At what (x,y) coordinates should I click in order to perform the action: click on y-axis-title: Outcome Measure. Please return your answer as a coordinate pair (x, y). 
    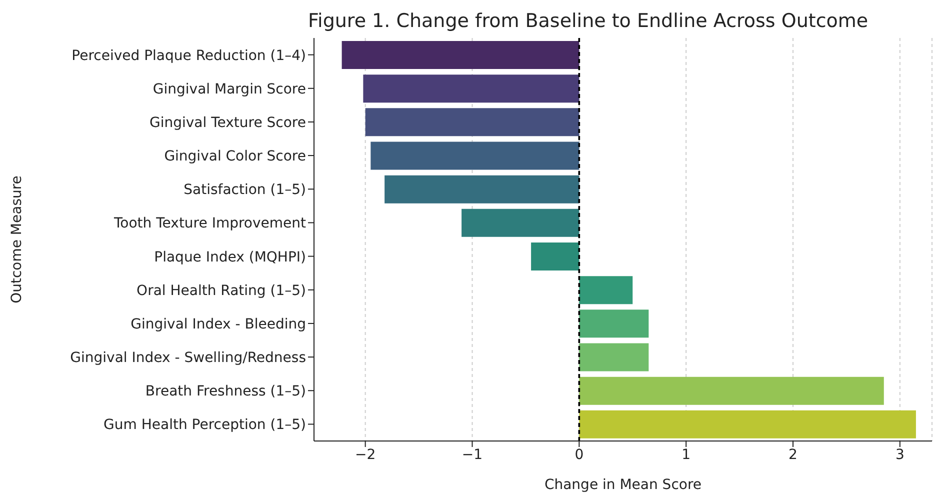
    Looking at the image, I should click on (16, 240).